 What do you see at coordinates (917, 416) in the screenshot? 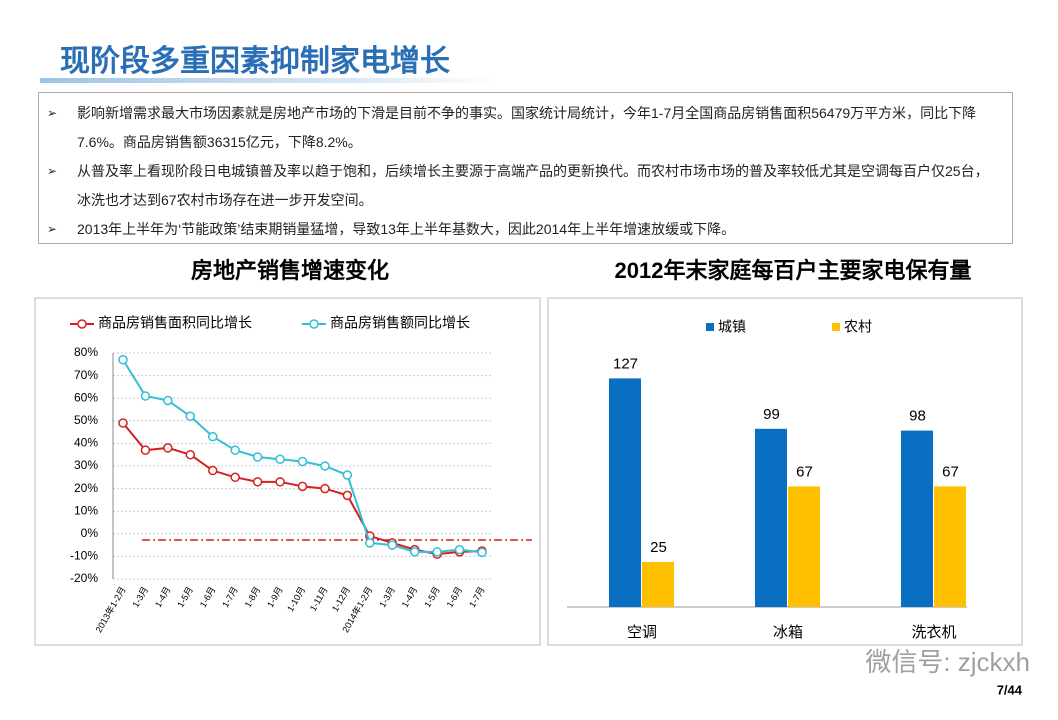
I see `value-label: 98` at bounding box center [917, 416].